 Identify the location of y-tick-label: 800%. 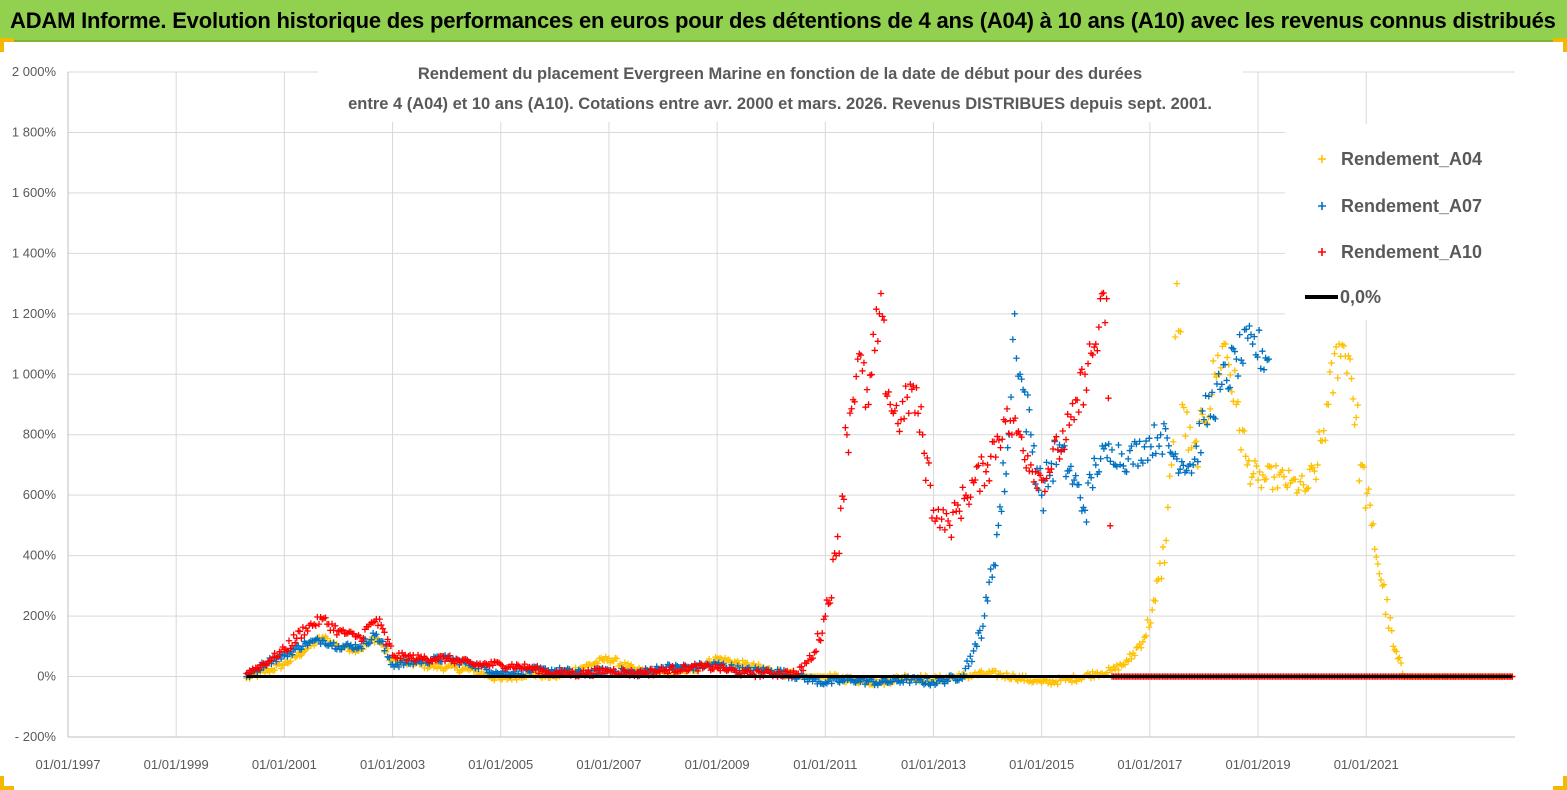
(40, 434).